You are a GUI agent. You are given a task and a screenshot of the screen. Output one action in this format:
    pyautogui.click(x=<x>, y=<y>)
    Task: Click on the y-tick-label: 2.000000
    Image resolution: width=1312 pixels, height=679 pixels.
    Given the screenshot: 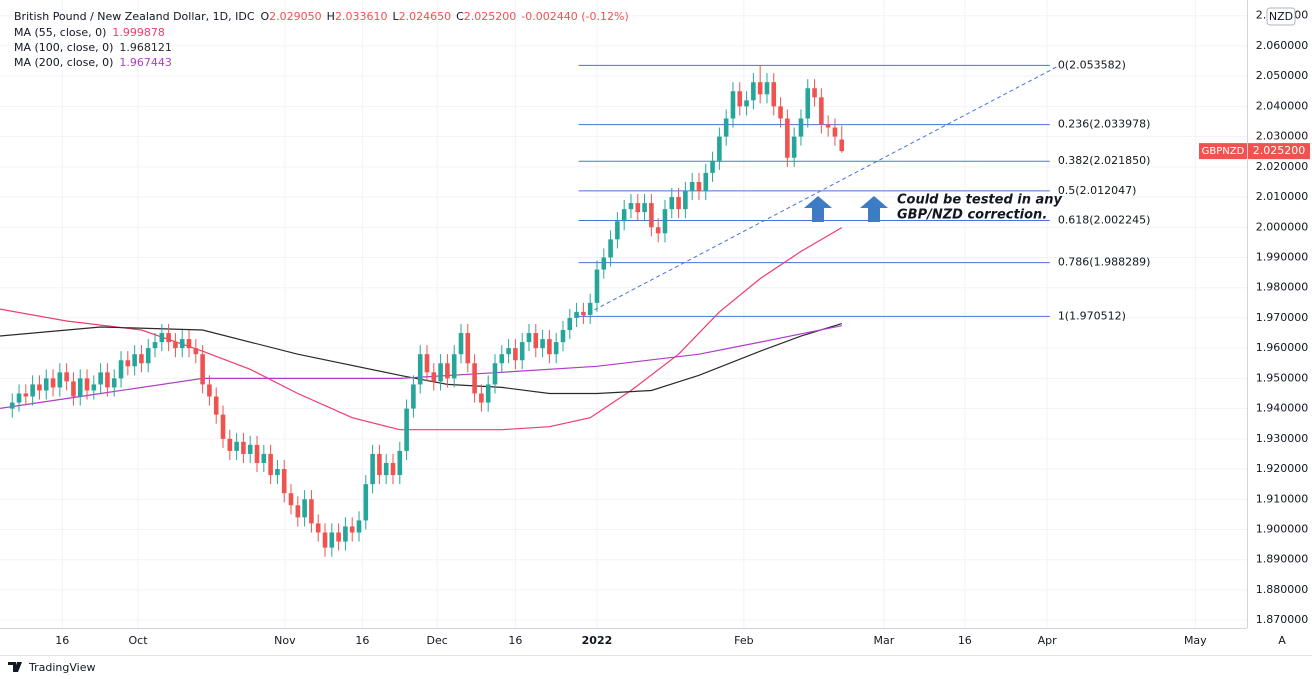 What is the action you would take?
    pyautogui.click(x=1282, y=226)
    